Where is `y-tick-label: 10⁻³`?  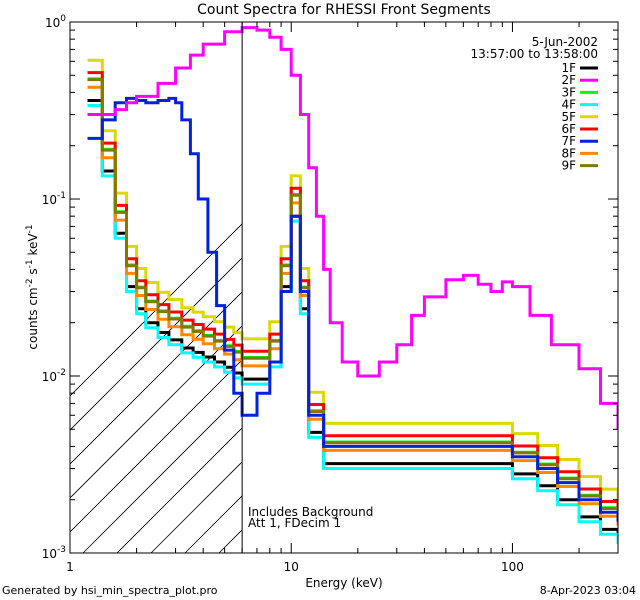 y-tick-label: 10⁻³ is located at coordinates (54, 553).